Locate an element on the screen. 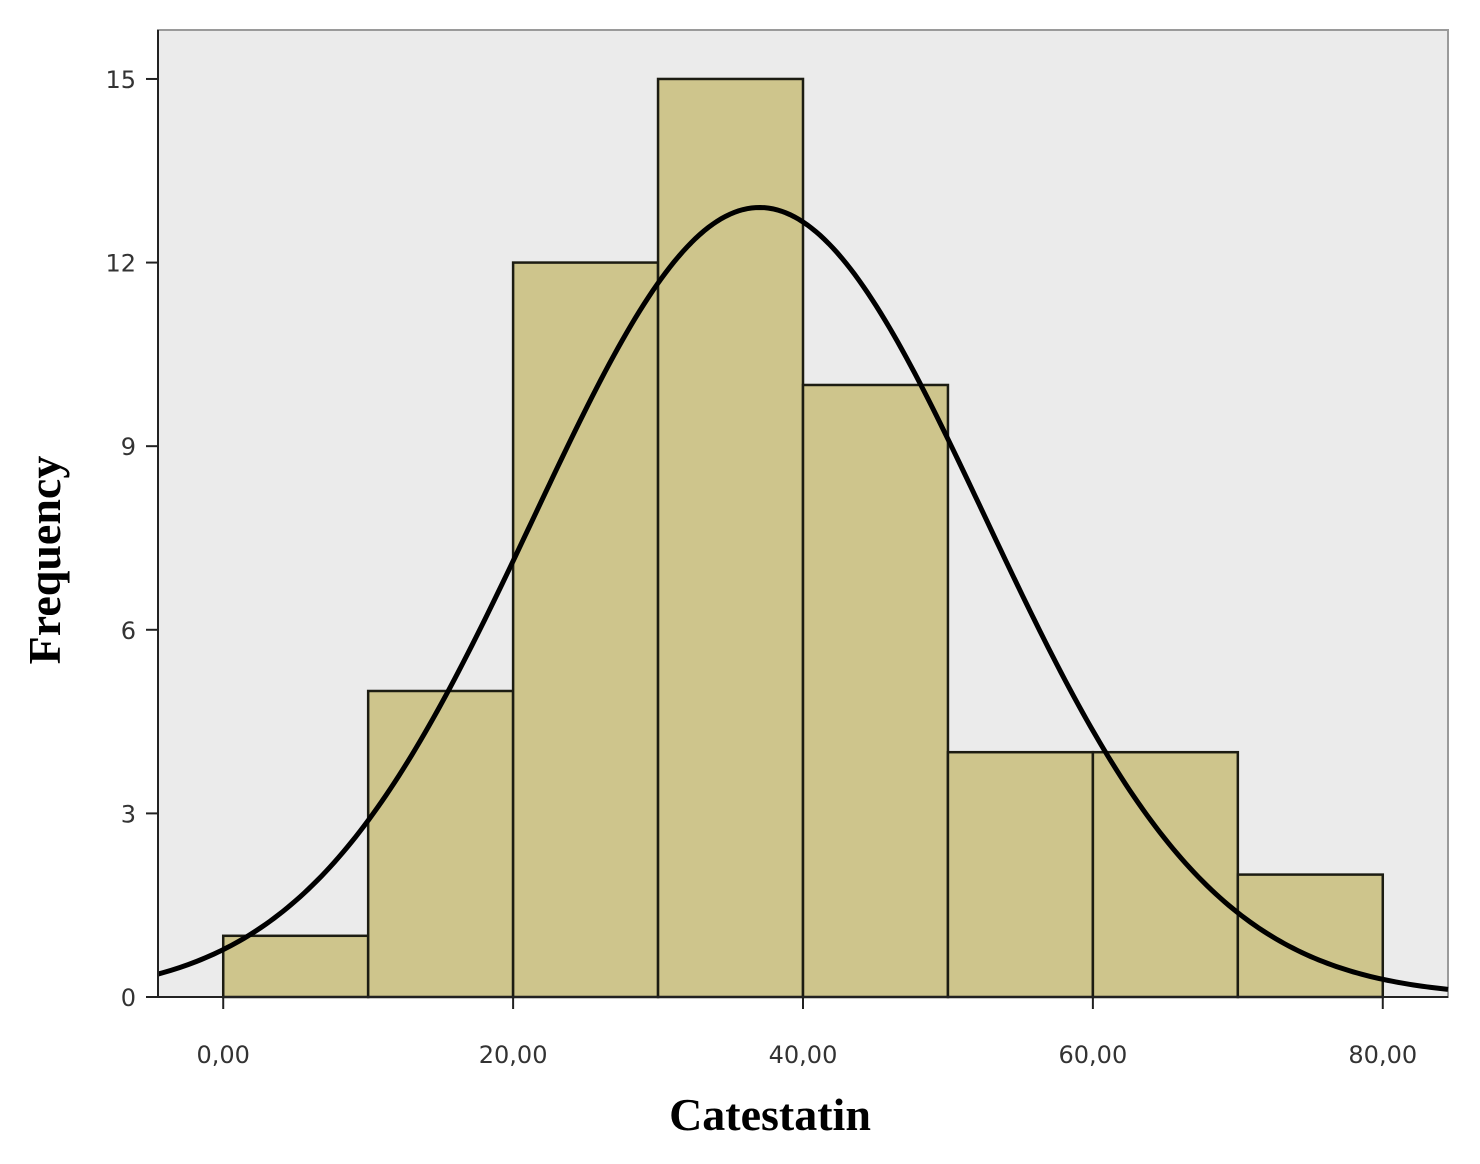 This screenshot has height=1164, width=1480. y-axis-title: Frequency is located at coordinates (44, 560).